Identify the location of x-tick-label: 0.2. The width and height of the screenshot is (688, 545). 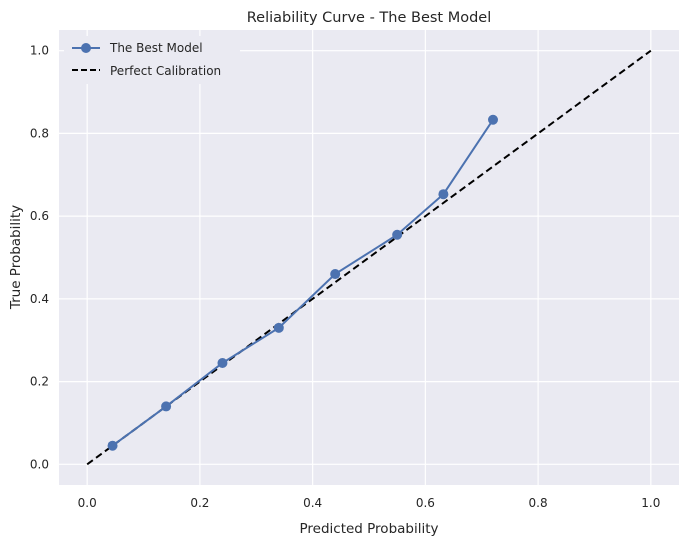
(199, 503).